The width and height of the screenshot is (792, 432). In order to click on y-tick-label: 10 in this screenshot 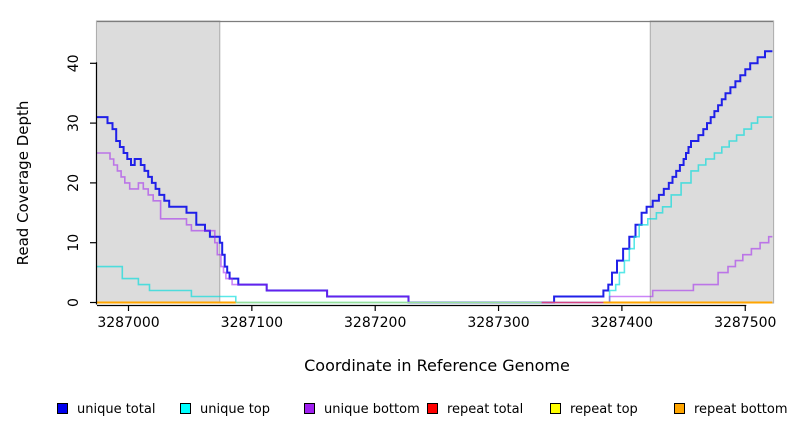, I will do `click(74, 243)`.